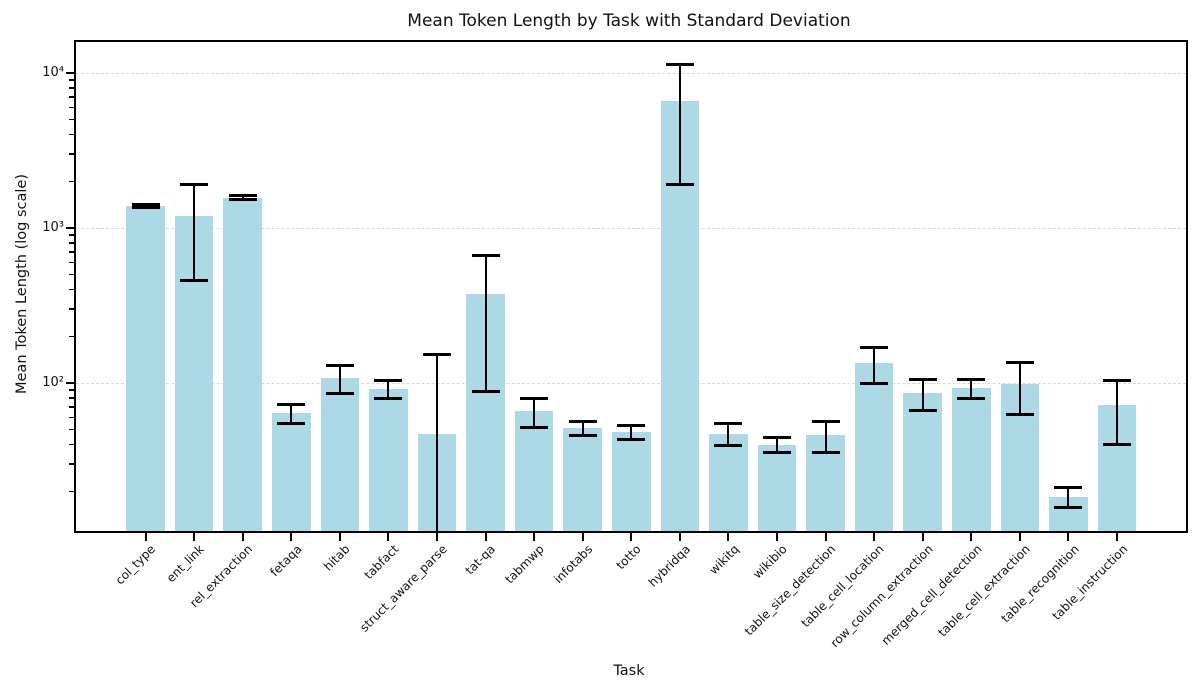 This screenshot has height=700, width=1200. Describe the element at coordinates (194, 232) in the screenshot. I see `error-bar-ent-link` at that location.